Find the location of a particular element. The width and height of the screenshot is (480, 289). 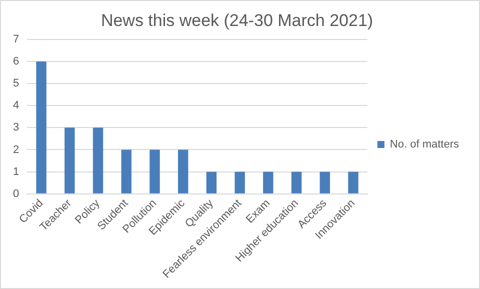

y-tick-label: 1 is located at coordinates (16, 172).